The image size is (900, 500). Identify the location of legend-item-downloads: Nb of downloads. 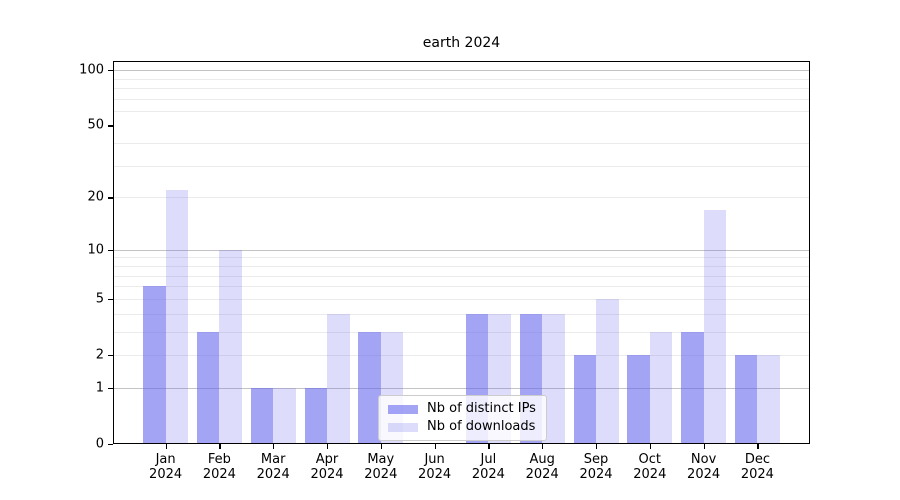
(462, 427).